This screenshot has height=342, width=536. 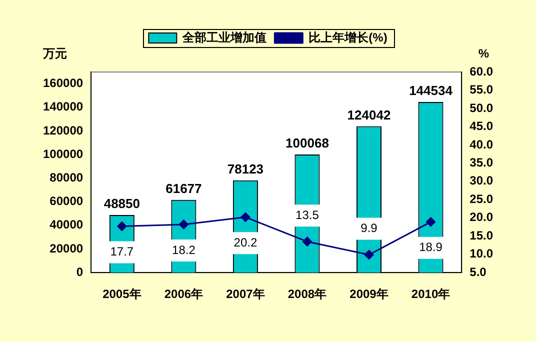 What do you see at coordinates (369, 228) in the screenshot?
I see `data-label: 9.9` at bounding box center [369, 228].